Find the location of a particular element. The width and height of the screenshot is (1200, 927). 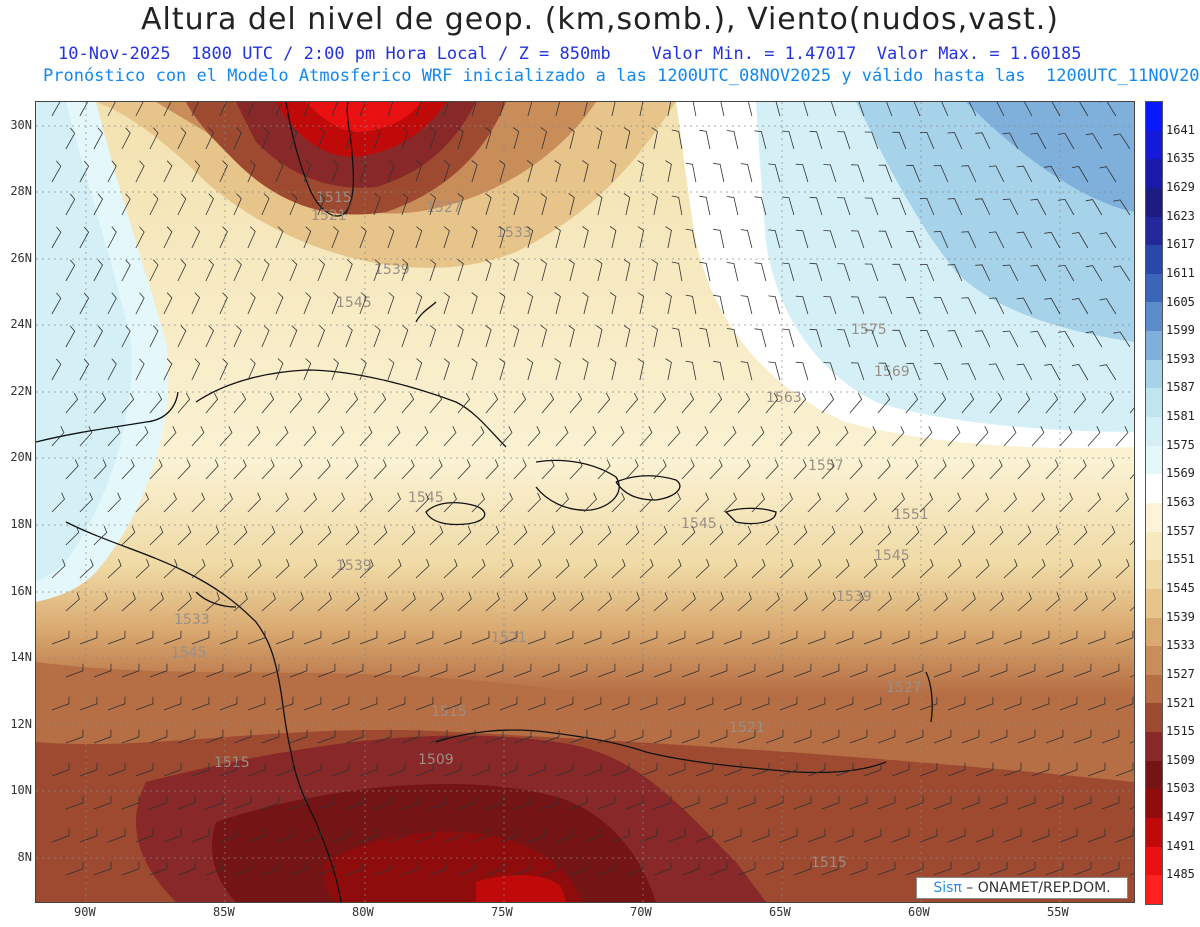

contour-label: 1515 is located at coordinates (334, 198).